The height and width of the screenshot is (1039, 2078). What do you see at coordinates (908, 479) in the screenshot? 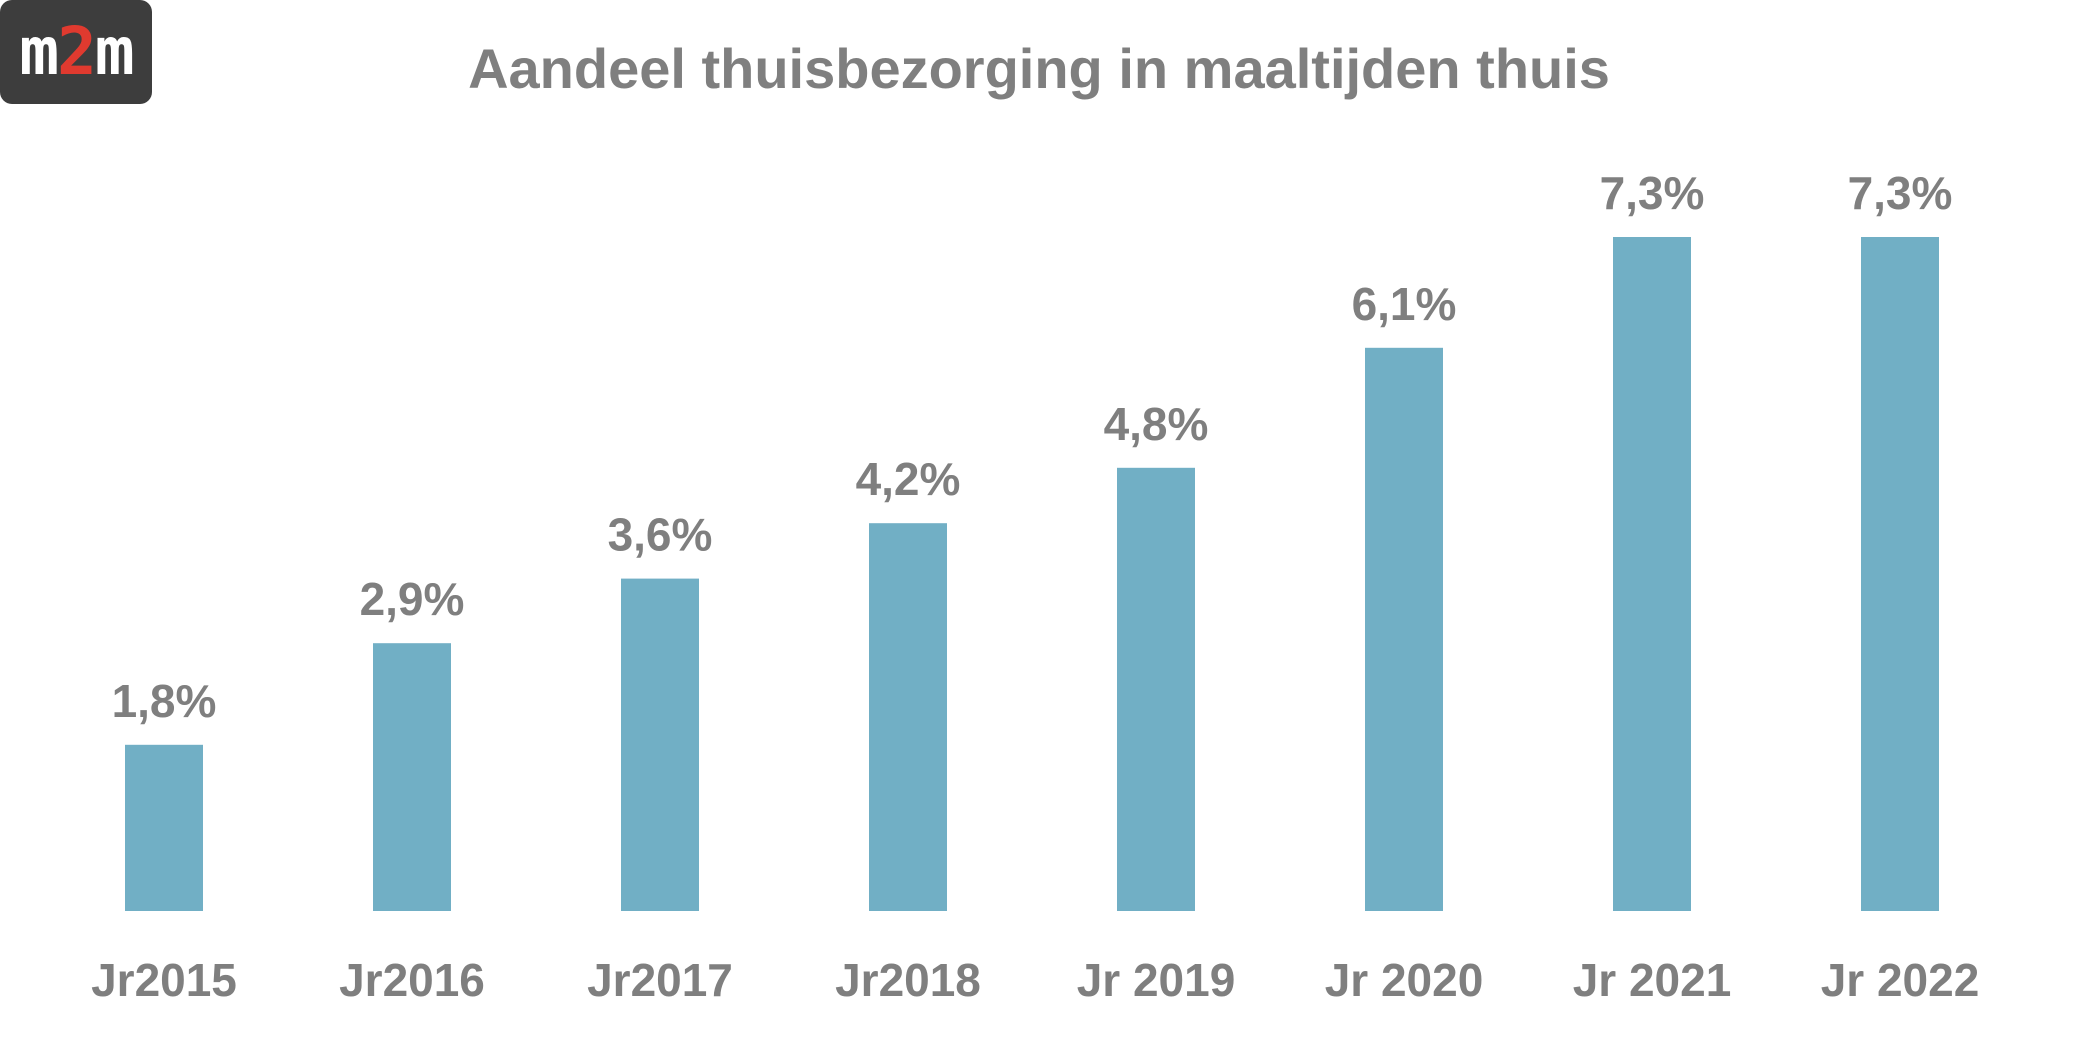
I see `data-label: 4,2%` at bounding box center [908, 479].